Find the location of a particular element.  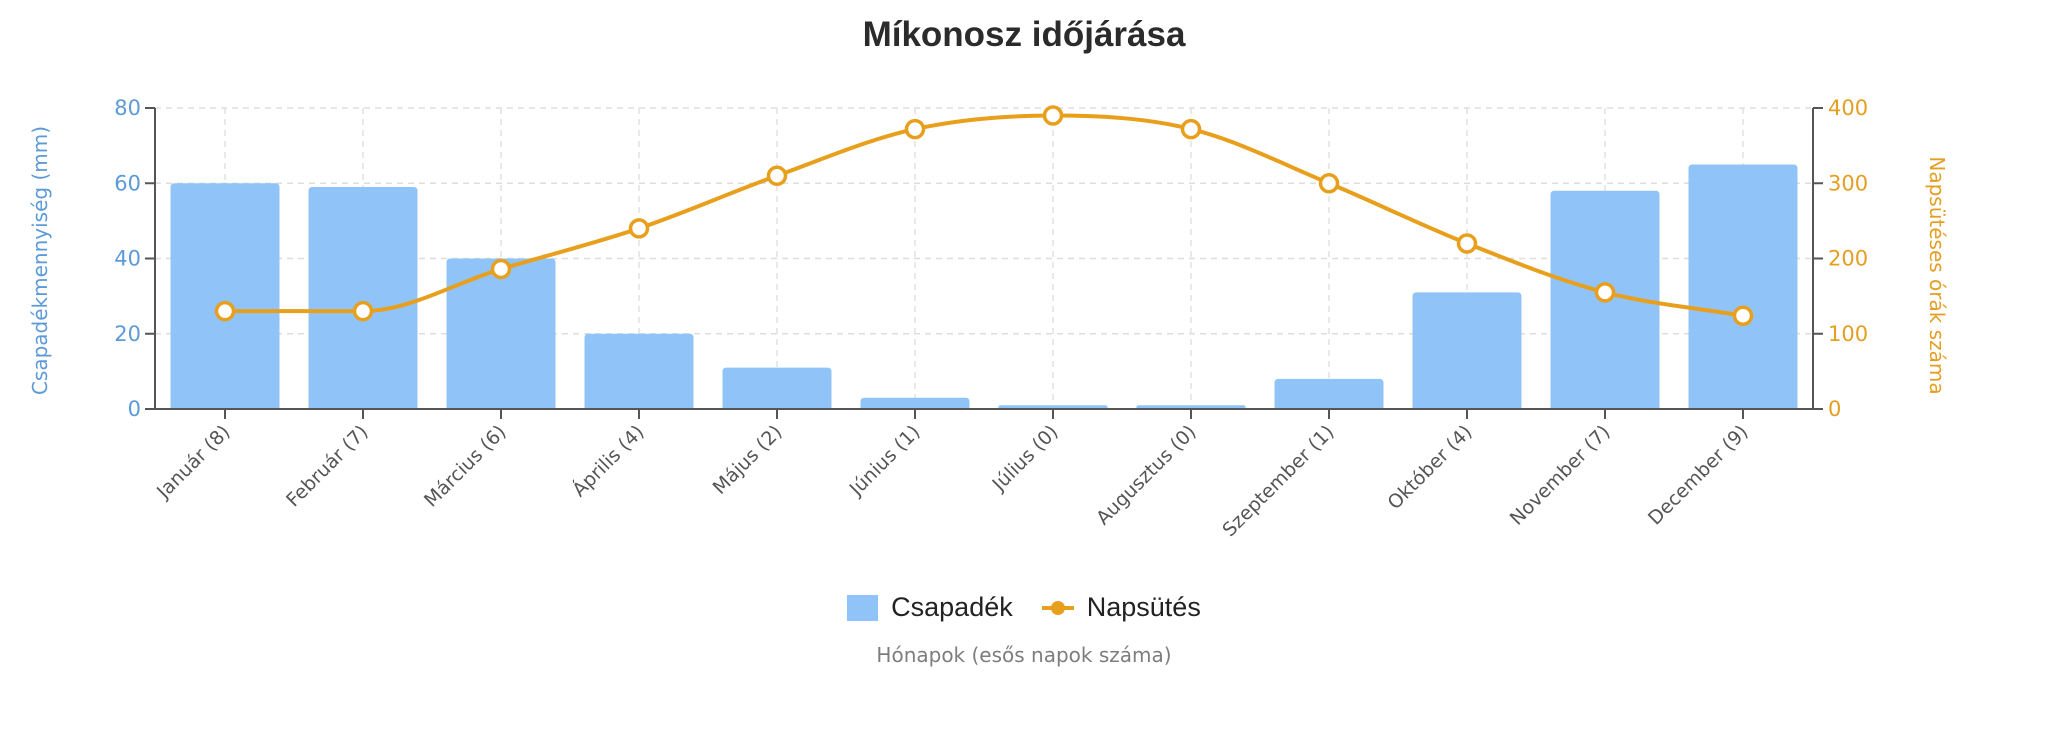

y-right-tick-label: 300 is located at coordinates (1848, 183).